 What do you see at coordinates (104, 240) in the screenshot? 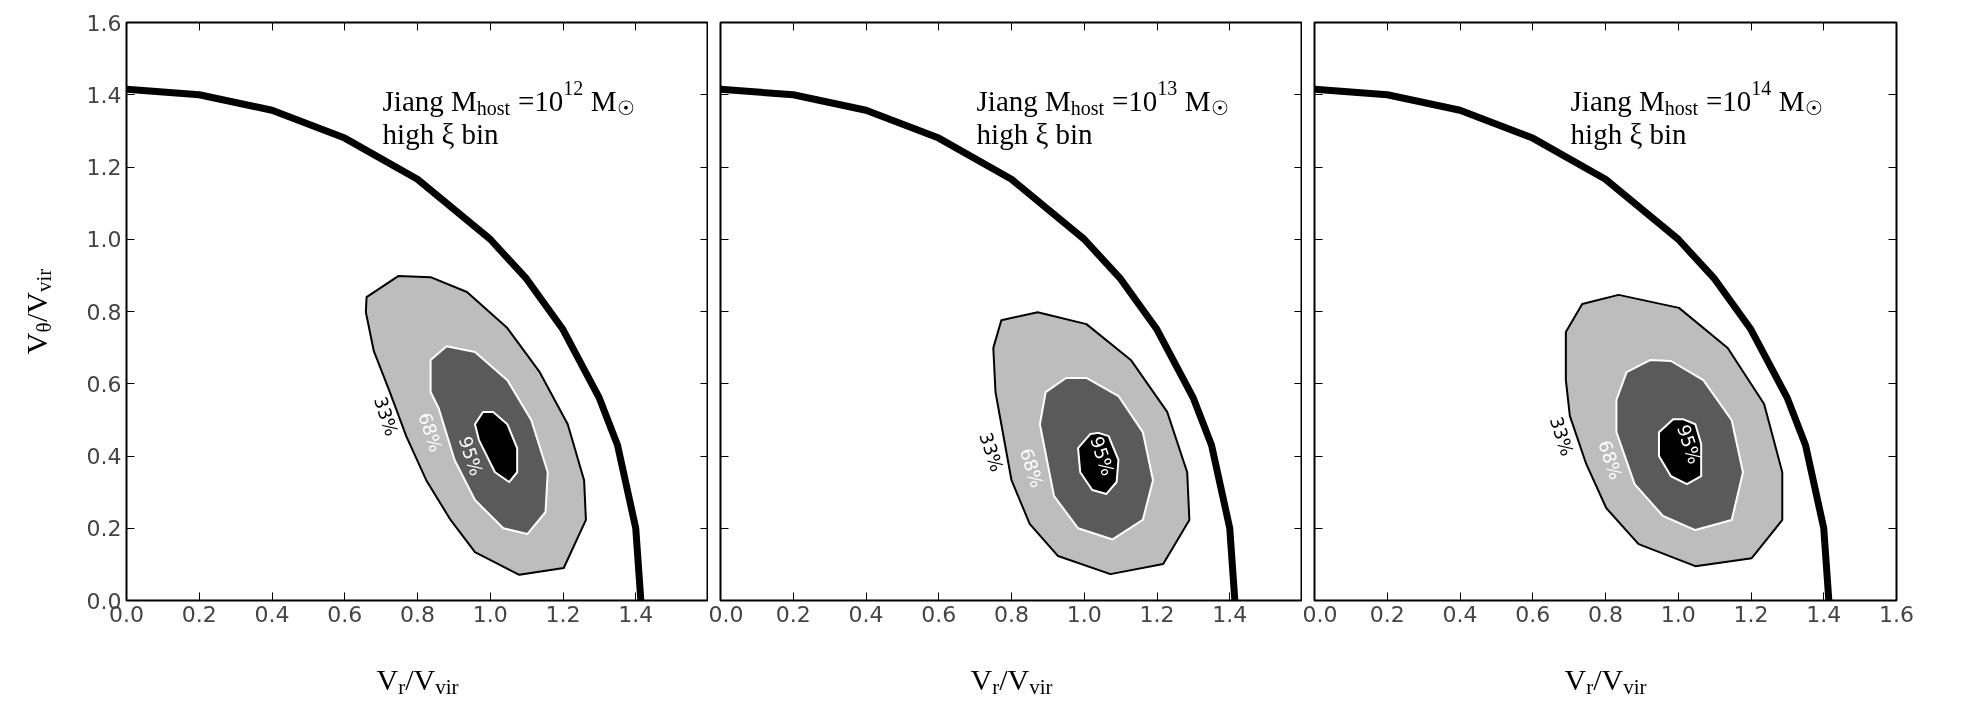
I see `y-tick-label: 1.0` at bounding box center [104, 240].